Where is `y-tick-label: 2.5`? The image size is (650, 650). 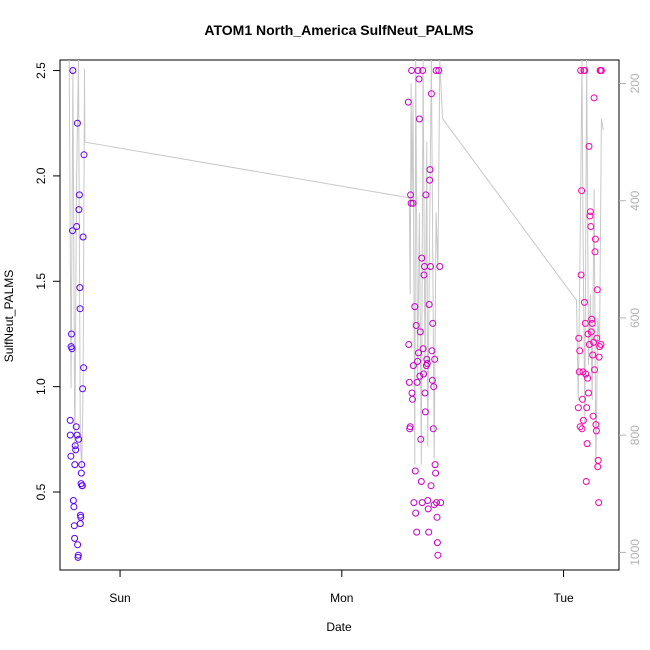 y-tick-label: 2.5 is located at coordinates (41, 70).